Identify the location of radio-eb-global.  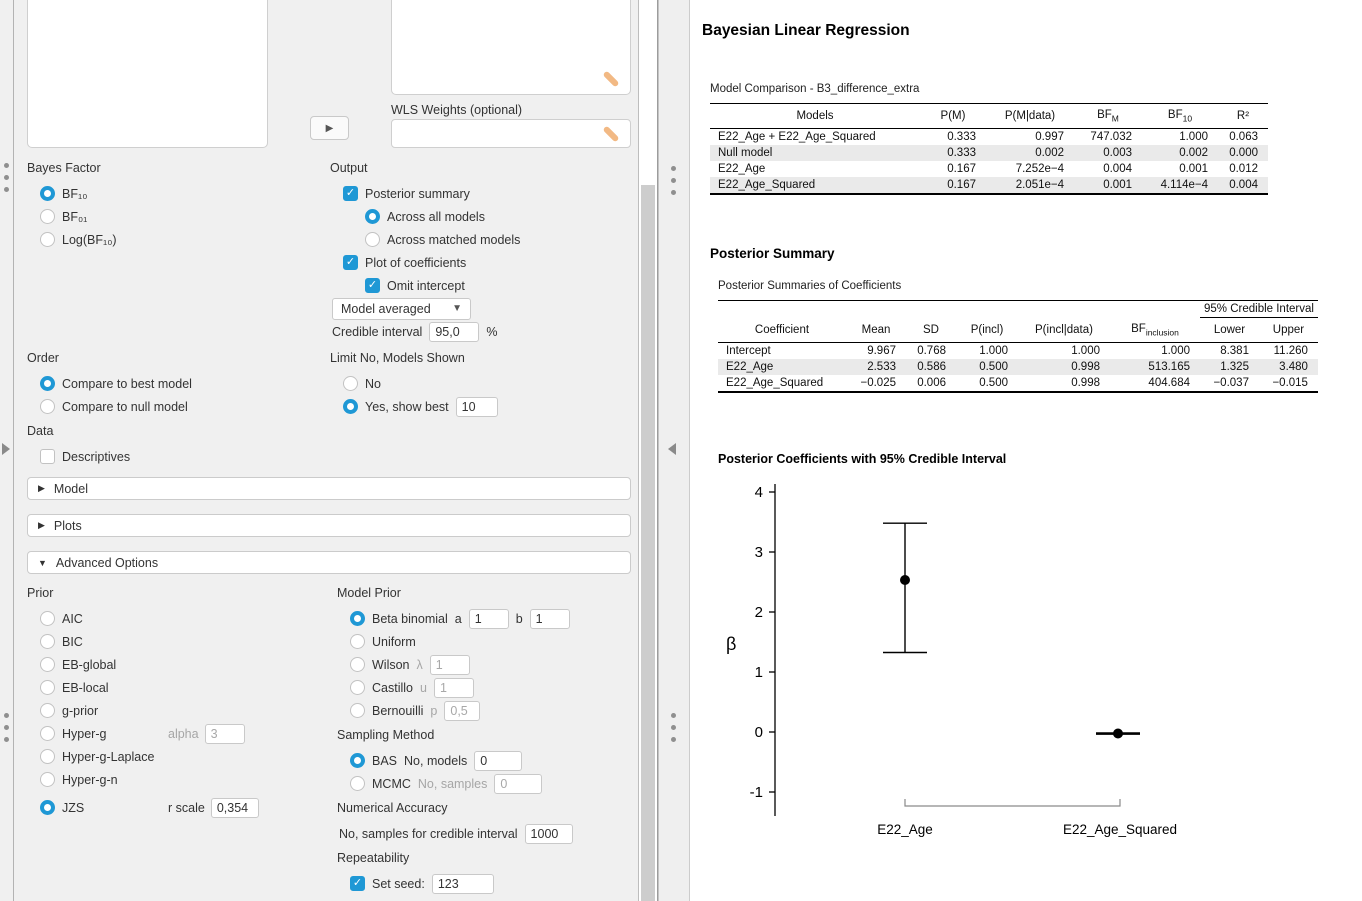
(47, 664).